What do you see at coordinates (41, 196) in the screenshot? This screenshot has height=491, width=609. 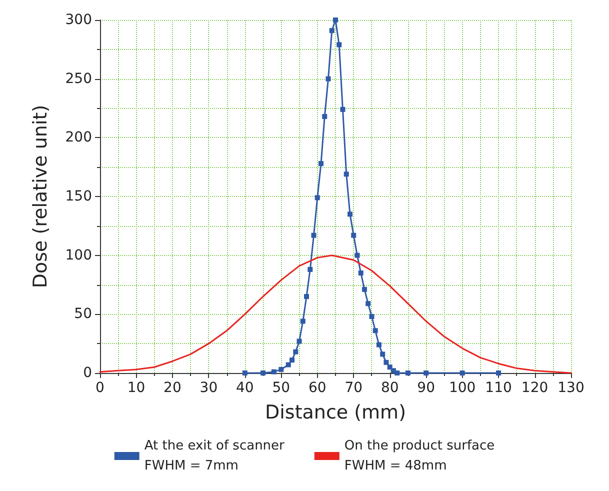 I see `y-axis-title: Dose (relative unit)` at bounding box center [41, 196].